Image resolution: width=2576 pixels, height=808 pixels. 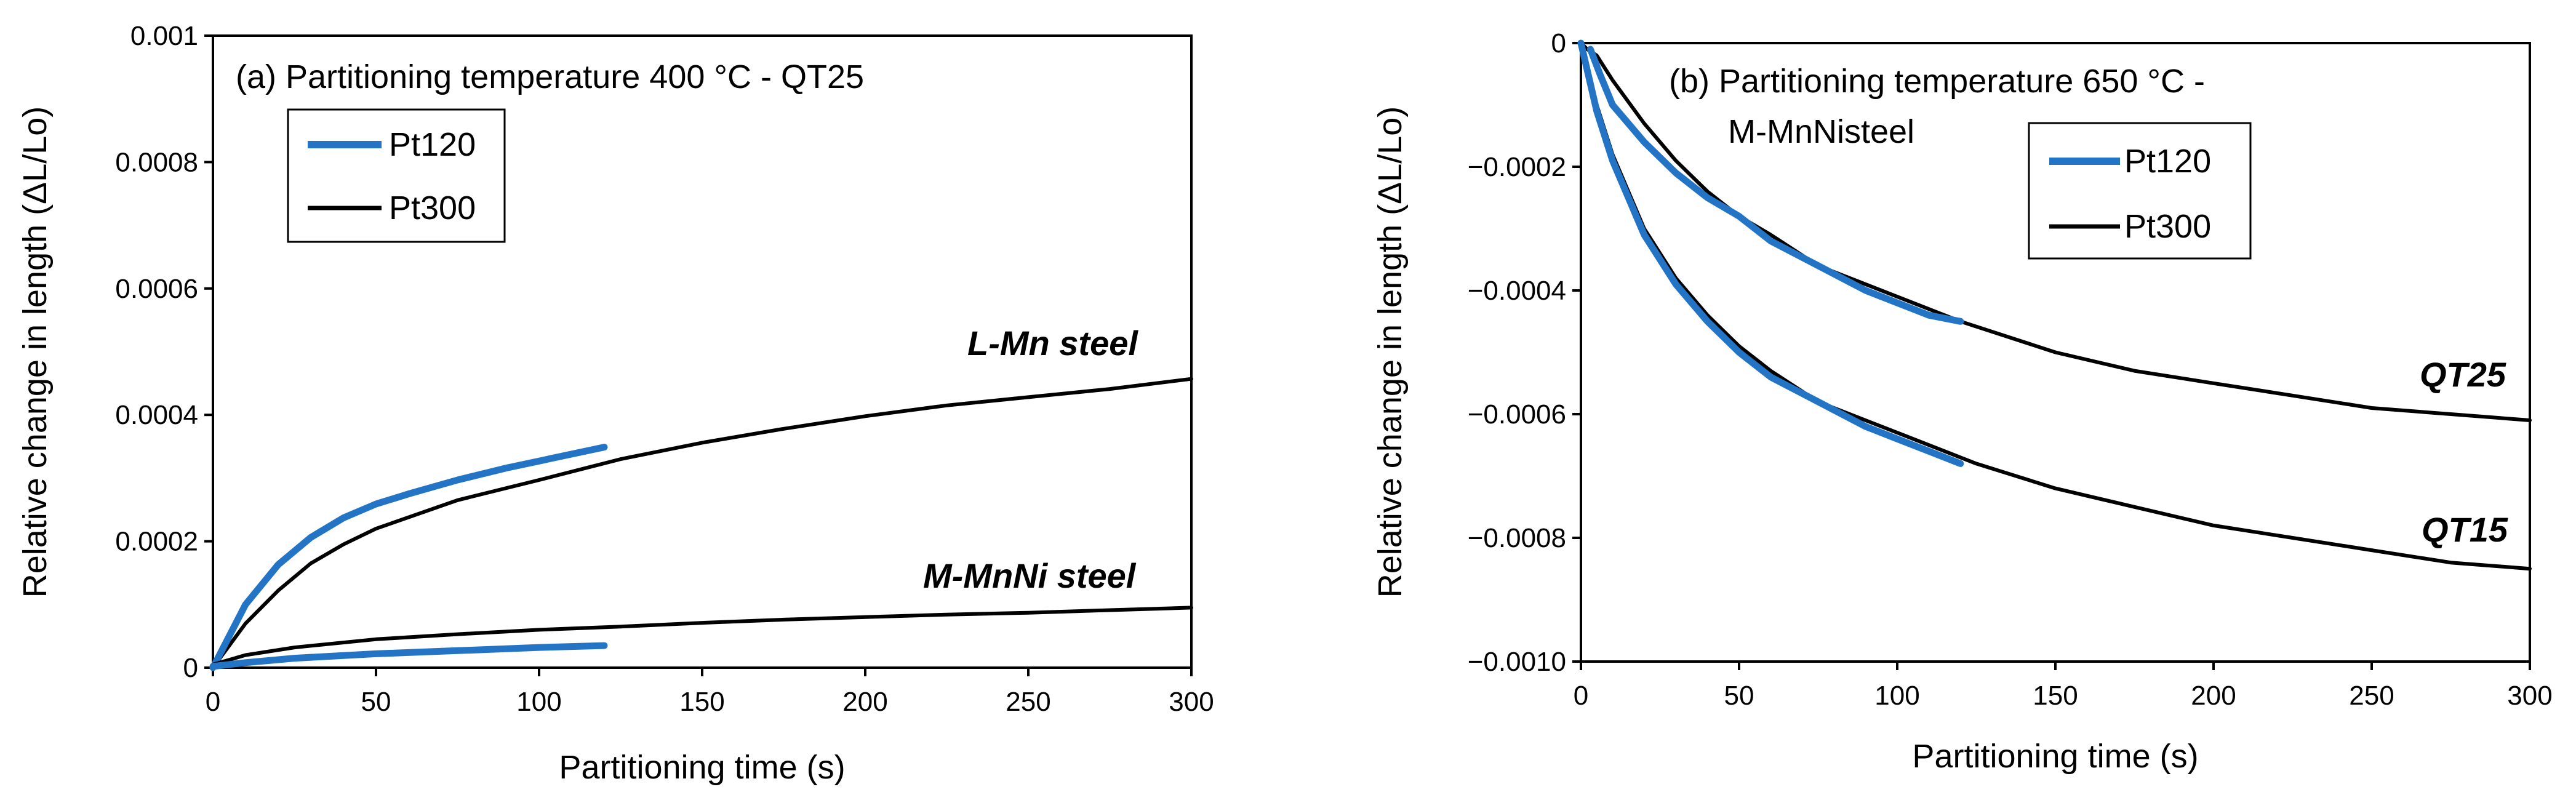 I want to click on panel-a-x-tick-label: 150, so click(x=701, y=702).